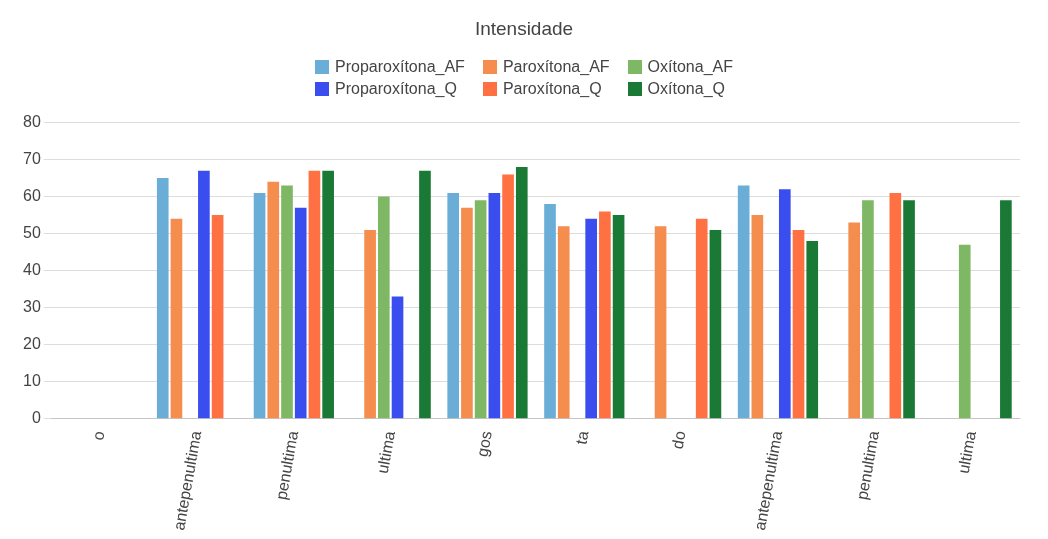 Image resolution: width=1048 pixels, height=539 pixels. What do you see at coordinates (690, 67) in the screenshot?
I see `legend-label: Oxítona_AF` at bounding box center [690, 67].